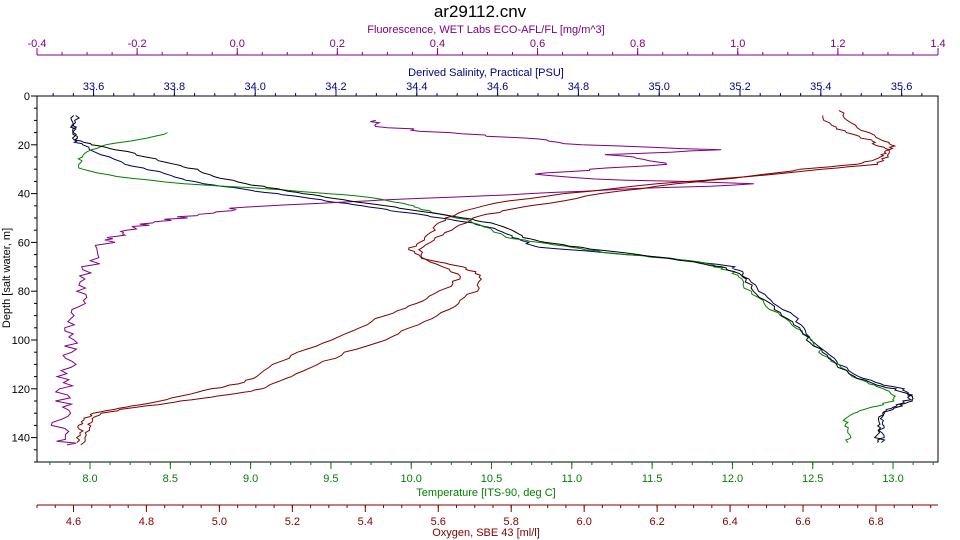 Image resolution: width=960 pixels, height=540 pixels. Describe the element at coordinates (330, 479) in the screenshot. I see `temperature-tick-label: 9.5` at that location.